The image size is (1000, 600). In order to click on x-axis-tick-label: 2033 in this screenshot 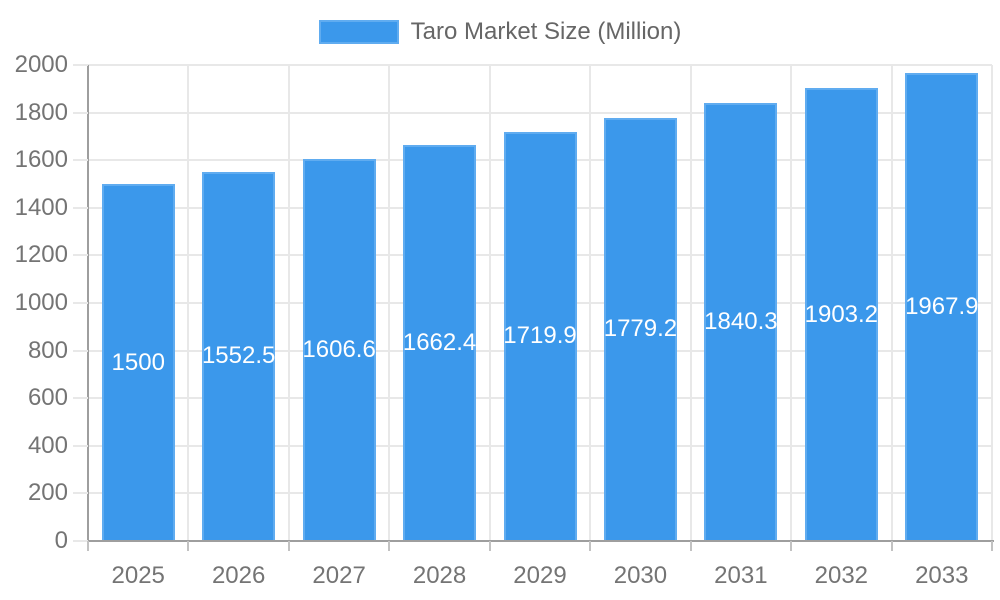, I will do `click(942, 575)`.